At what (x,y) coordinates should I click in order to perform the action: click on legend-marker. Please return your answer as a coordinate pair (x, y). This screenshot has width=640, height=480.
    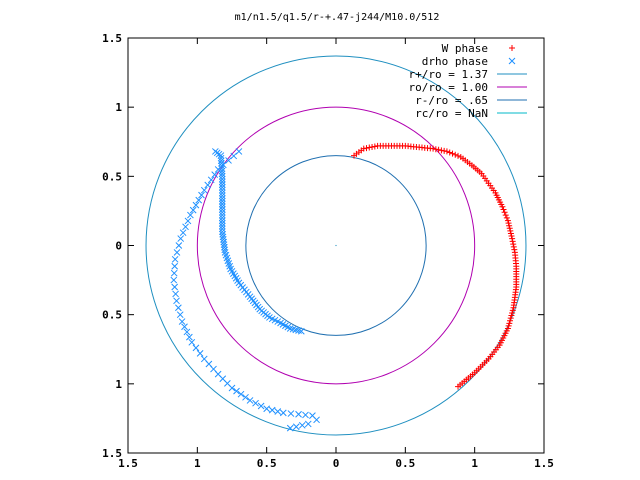
    Looking at the image, I should click on (512, 48).